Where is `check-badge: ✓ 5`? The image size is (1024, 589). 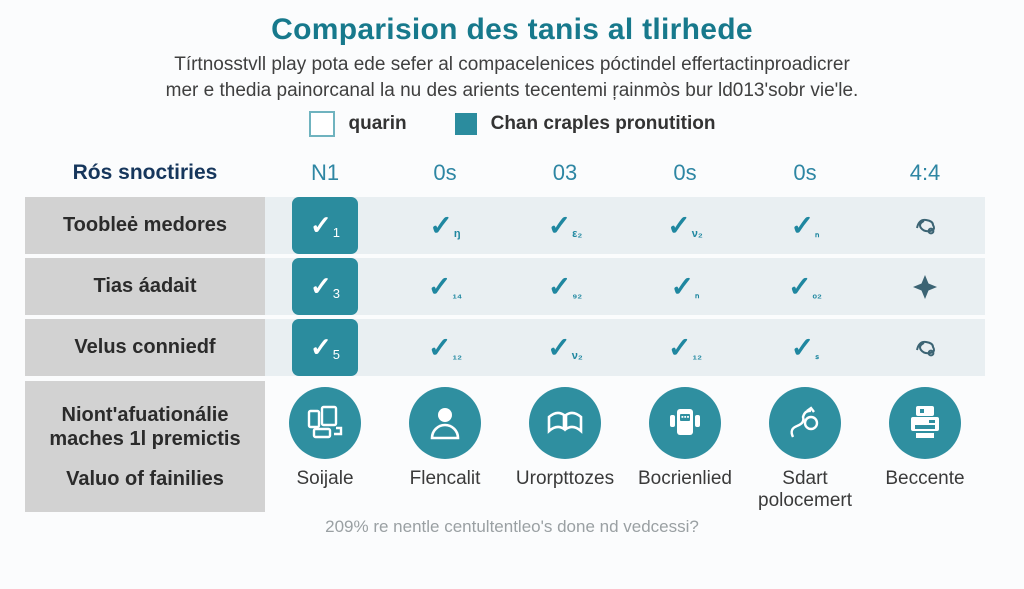
check-badge: ✓ 5 is located at coordinates (325, 348).